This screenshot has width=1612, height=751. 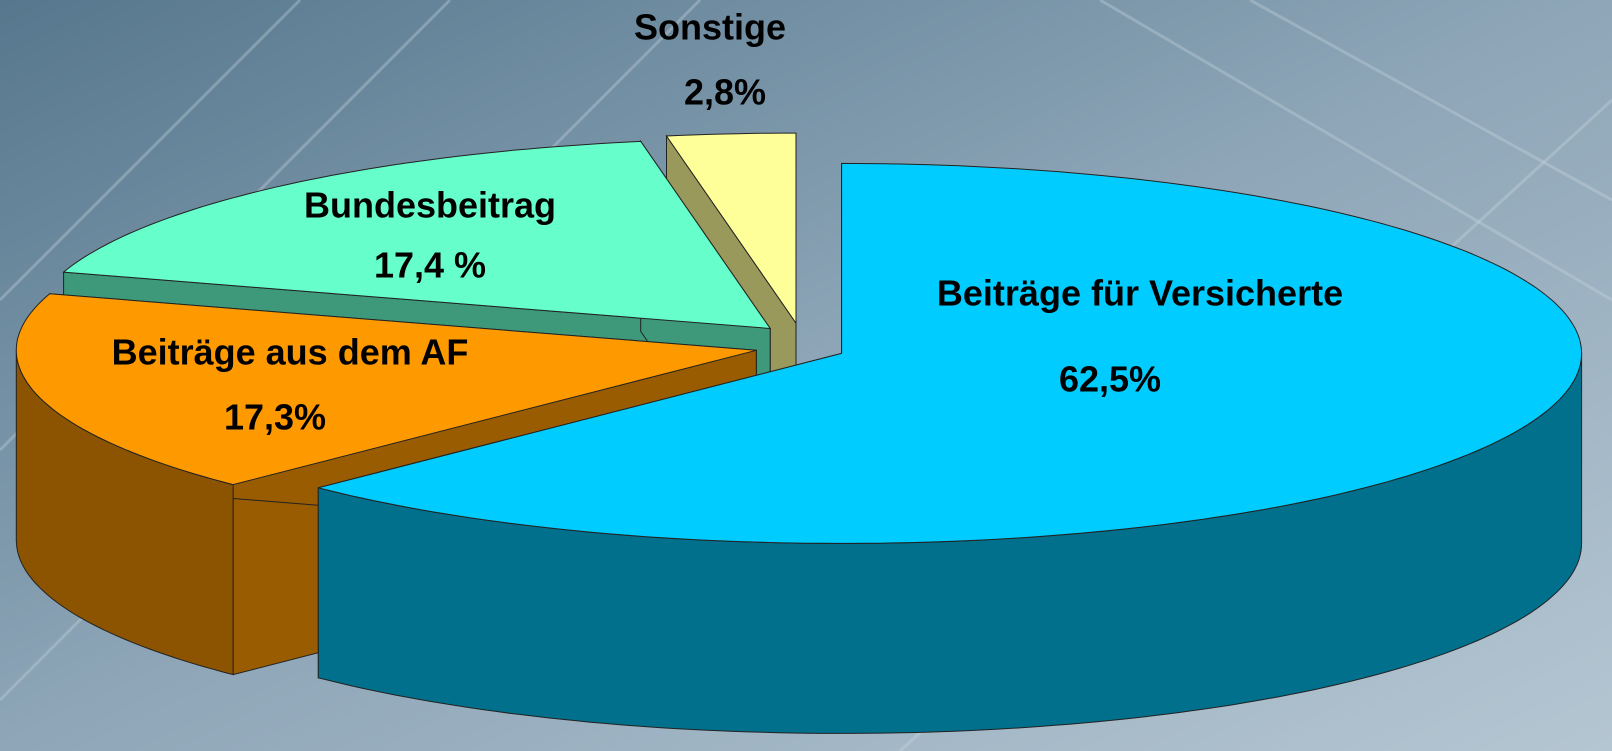 What do you see at coordinates (290, 352) in the screenshot?
I see `slice-label: Beiträge aus dem AF` at bounding box center [290, 352].